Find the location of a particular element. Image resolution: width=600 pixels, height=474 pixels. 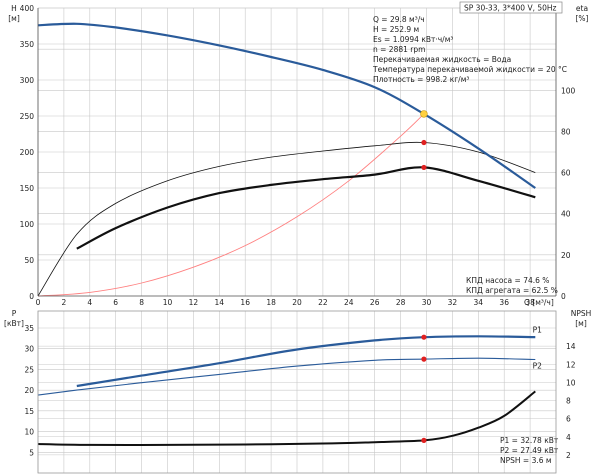

npsh-curve is located at coordinates (286, 418).